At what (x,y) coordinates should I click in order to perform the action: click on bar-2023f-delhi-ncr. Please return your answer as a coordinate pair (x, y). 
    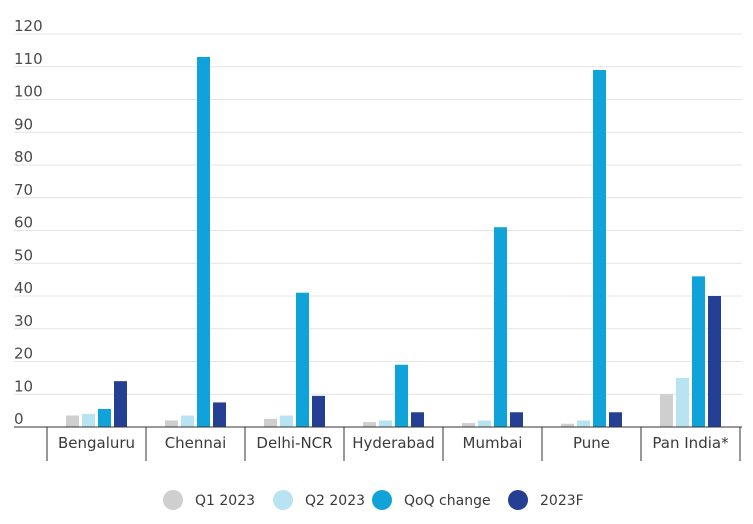
    Looking at the image, I should click on (318, 411).